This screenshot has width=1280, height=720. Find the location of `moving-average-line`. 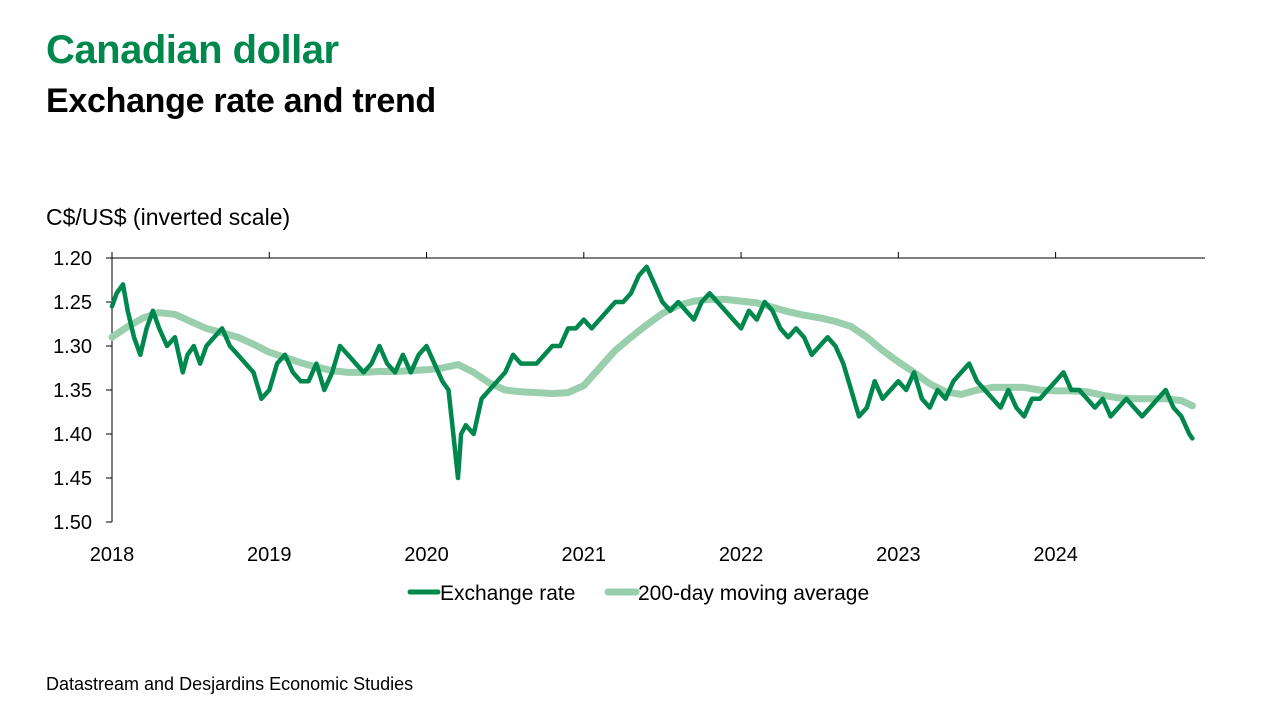

moving-average-line is located at coordinates (652, 352).